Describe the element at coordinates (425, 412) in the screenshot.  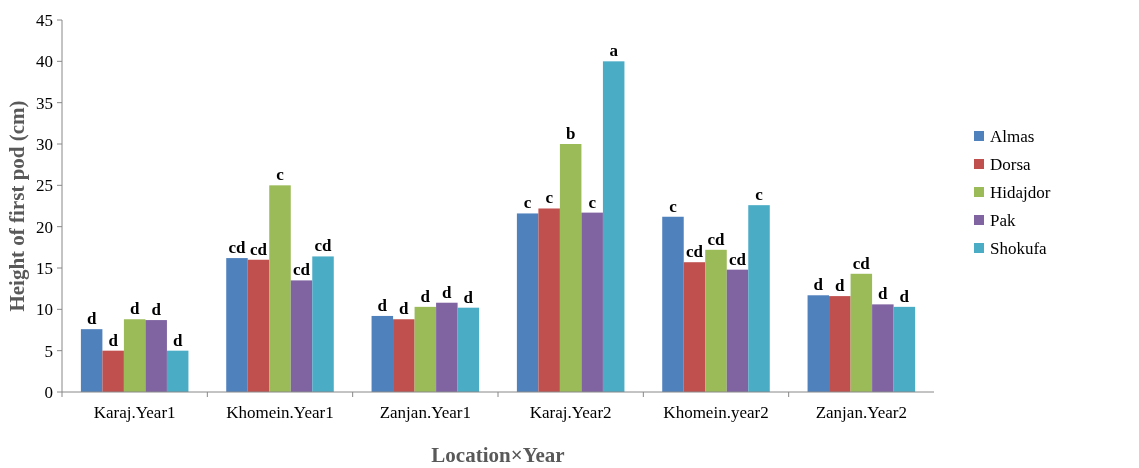
I see `x-tick-label: Zanjan.Year1` at that location.